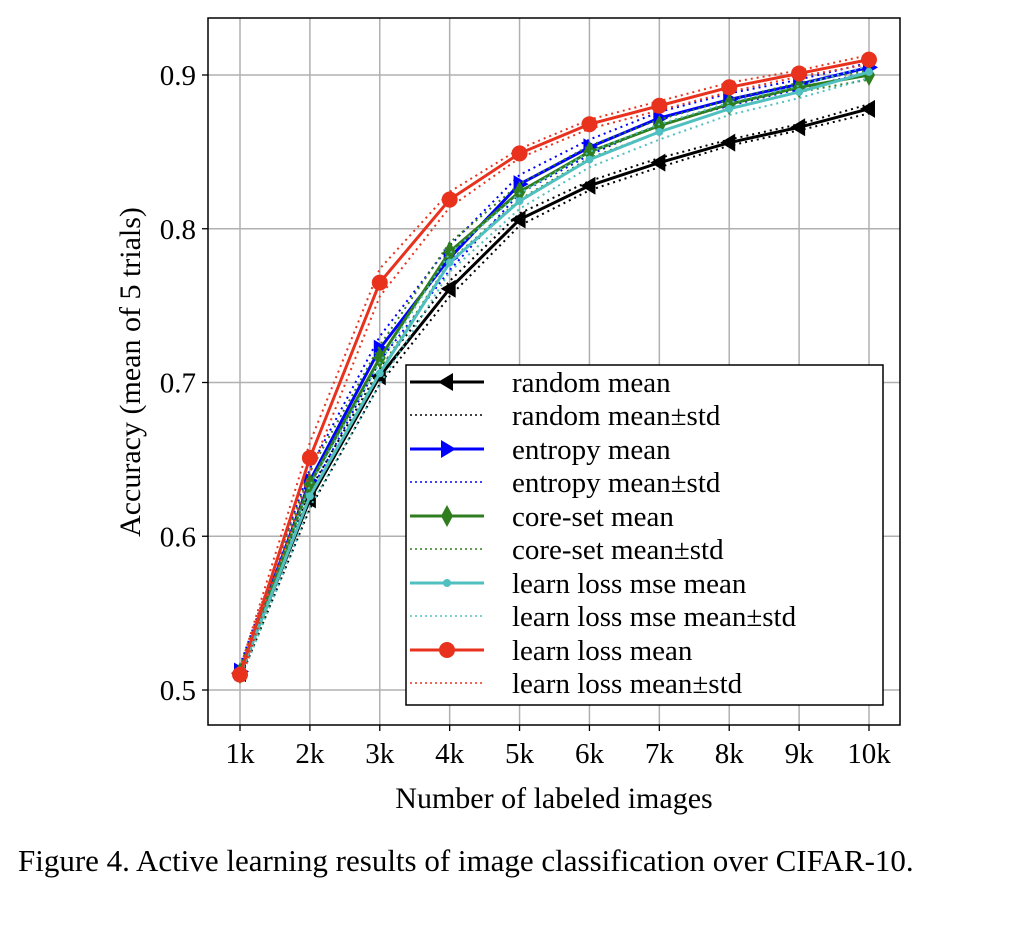 The image size is (1024, 945). I want to click on legend-label: learn loss mse mean±std, so click(654, 617).